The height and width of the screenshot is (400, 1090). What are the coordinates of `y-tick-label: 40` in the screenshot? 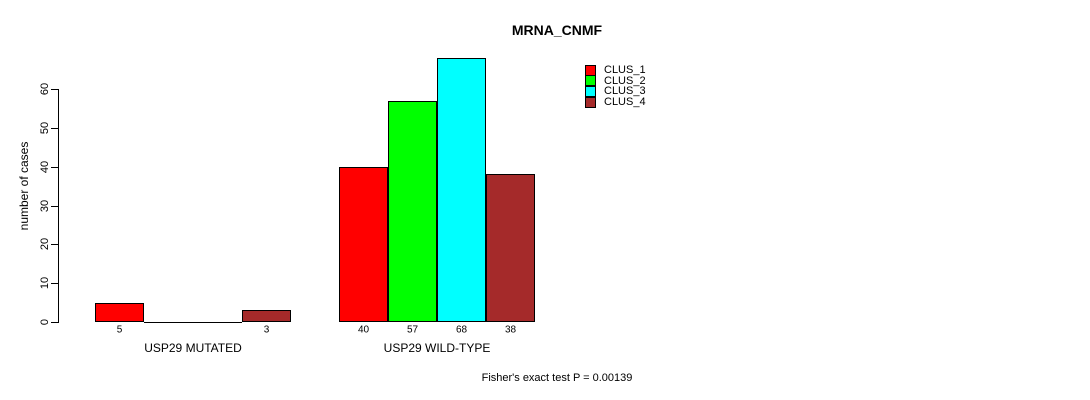 It's located at (45, 167).